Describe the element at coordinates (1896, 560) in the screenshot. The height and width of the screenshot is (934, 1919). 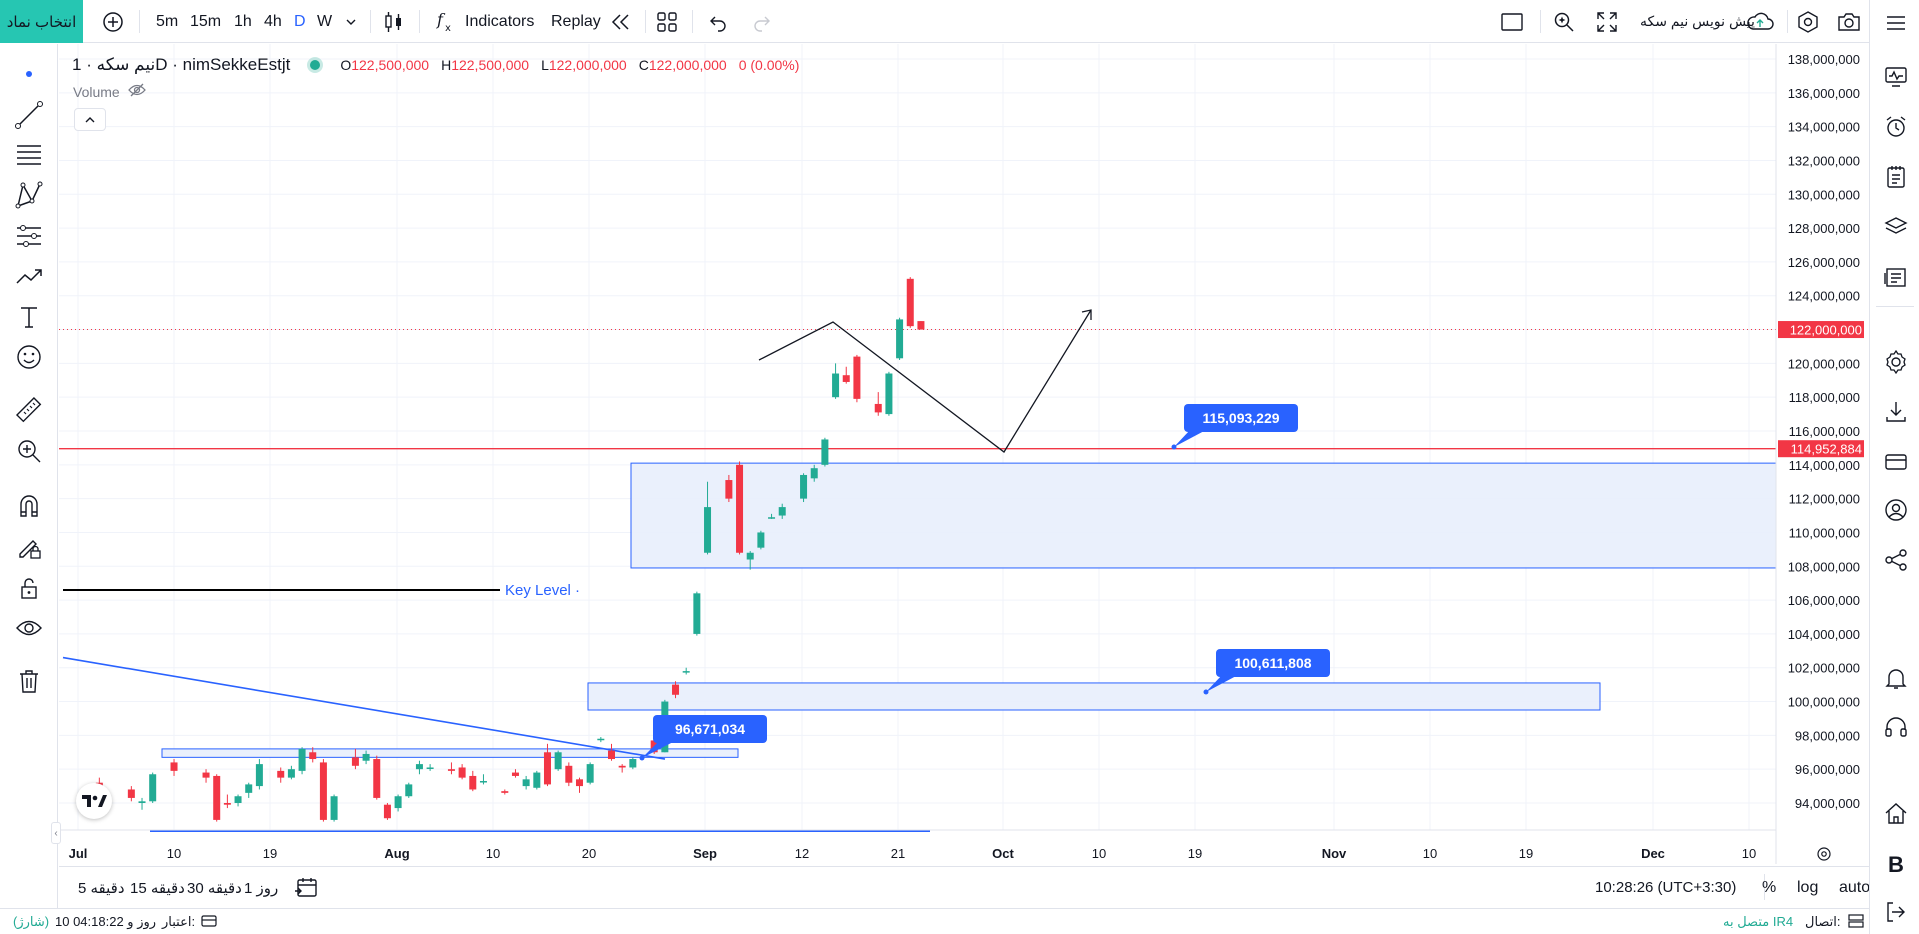
I see `share-icon` at that location.